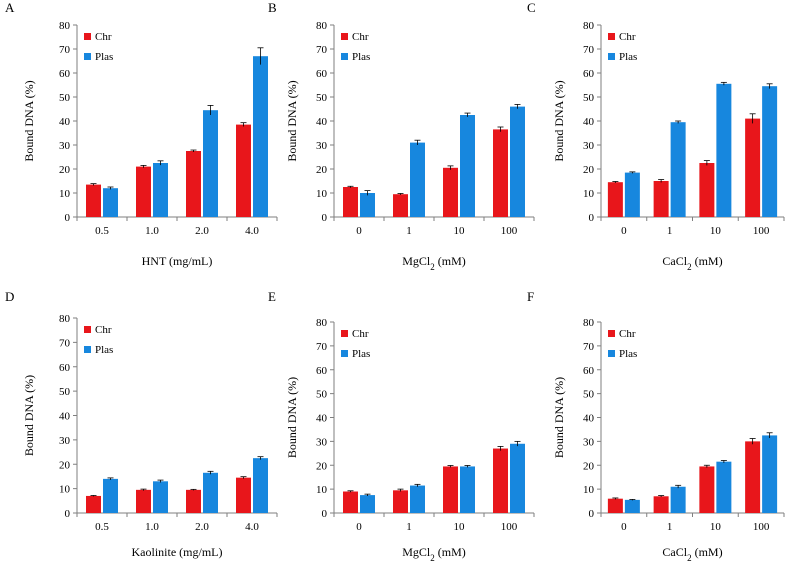 The width and height of the screenshot is (789, 561). Describe the element at coordinates (509, 527) in the screenshot. I see `x-tick-label: 100` at that location.